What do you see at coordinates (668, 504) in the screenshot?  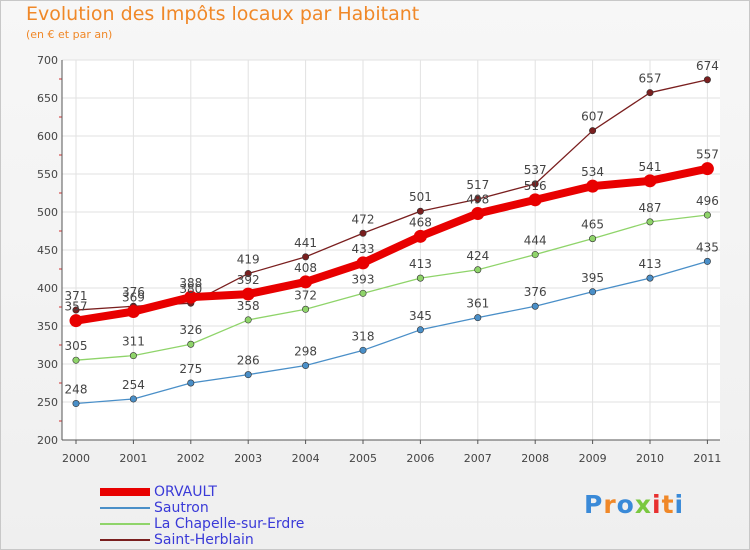 I see `logo-letter: t` at bounding box center [668, 504].